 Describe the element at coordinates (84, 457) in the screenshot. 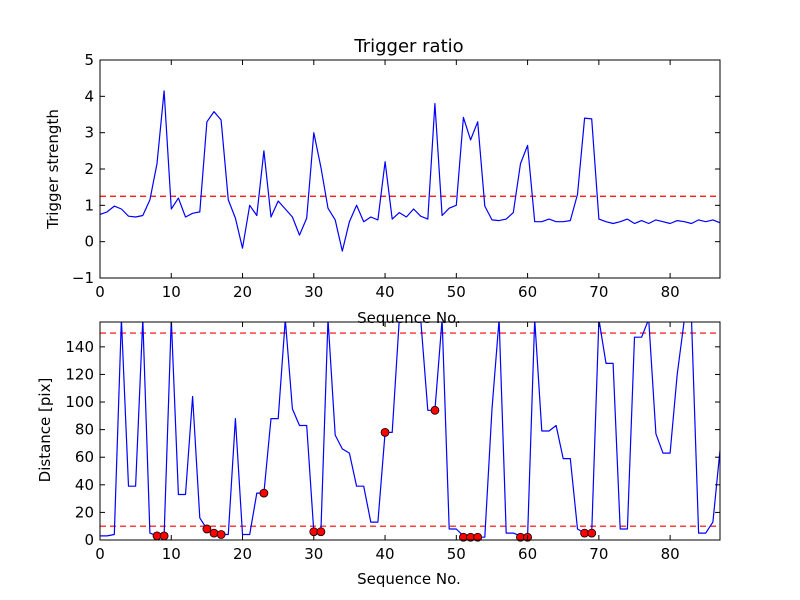

I see `y-tick-label: 60` at that location.